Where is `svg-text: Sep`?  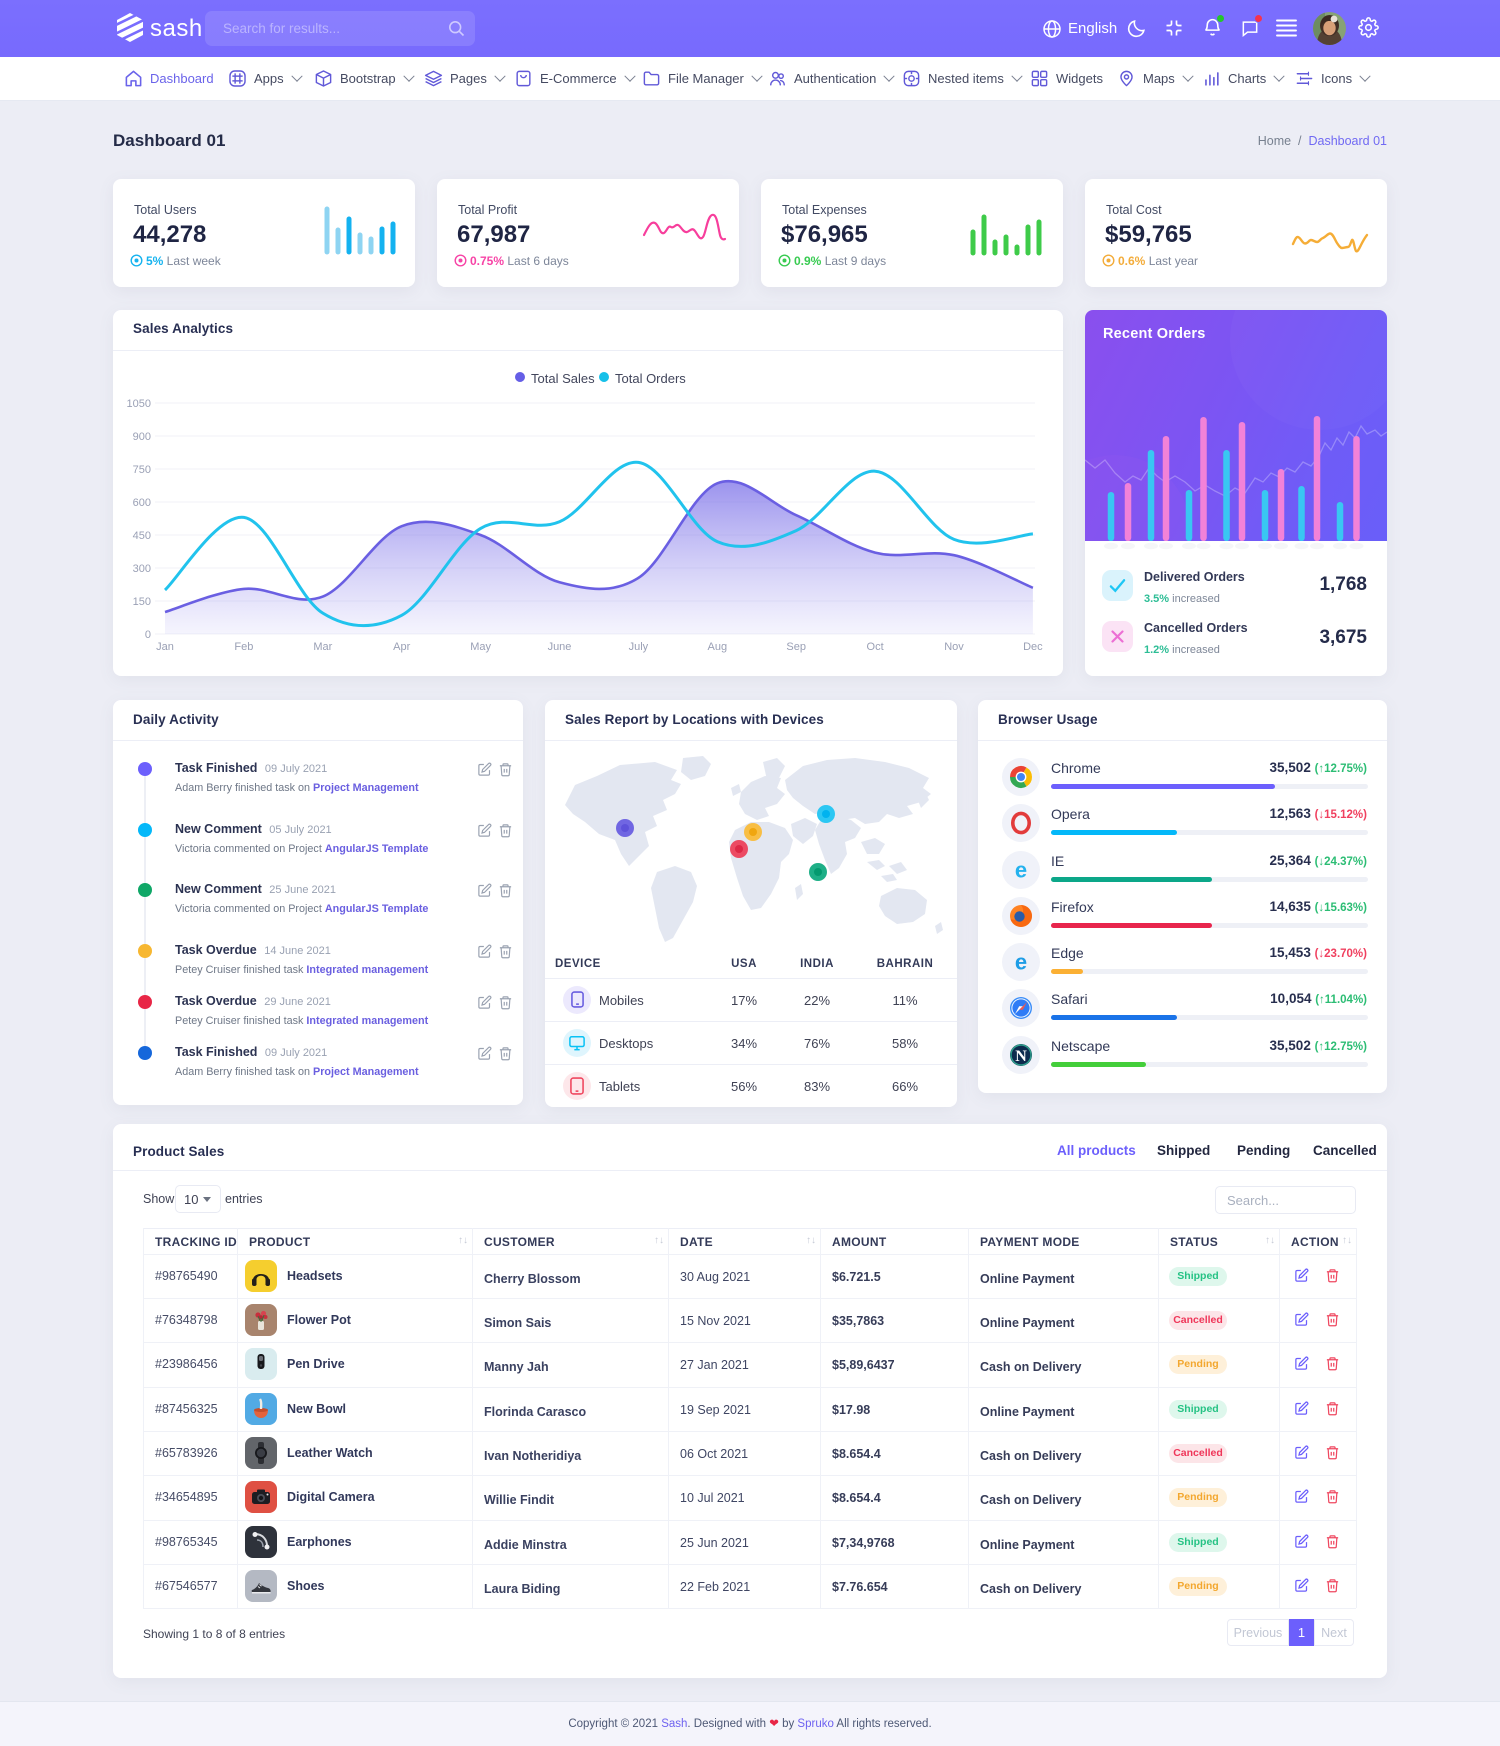
svg-text: Sep is located at coordinates (796, 647).